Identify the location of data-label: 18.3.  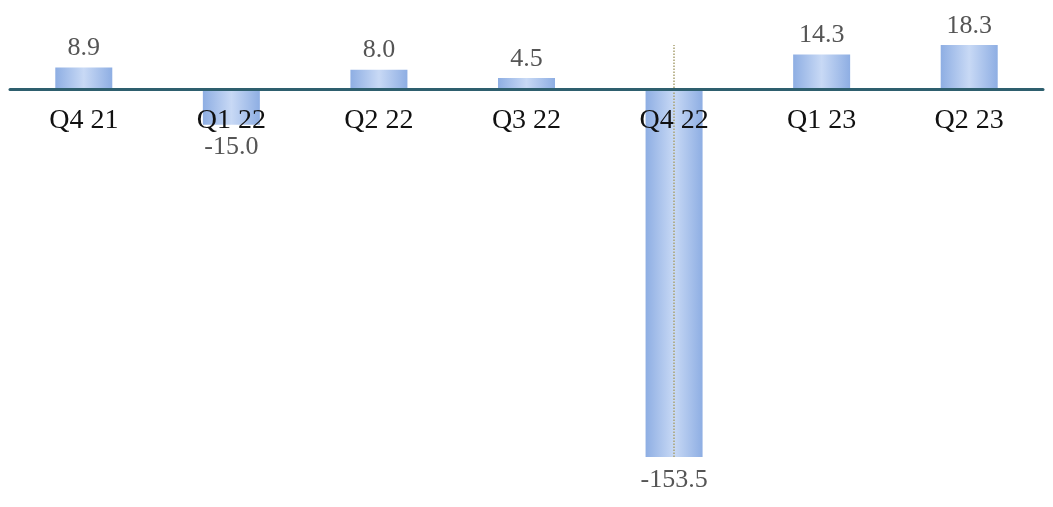
(969, 24).